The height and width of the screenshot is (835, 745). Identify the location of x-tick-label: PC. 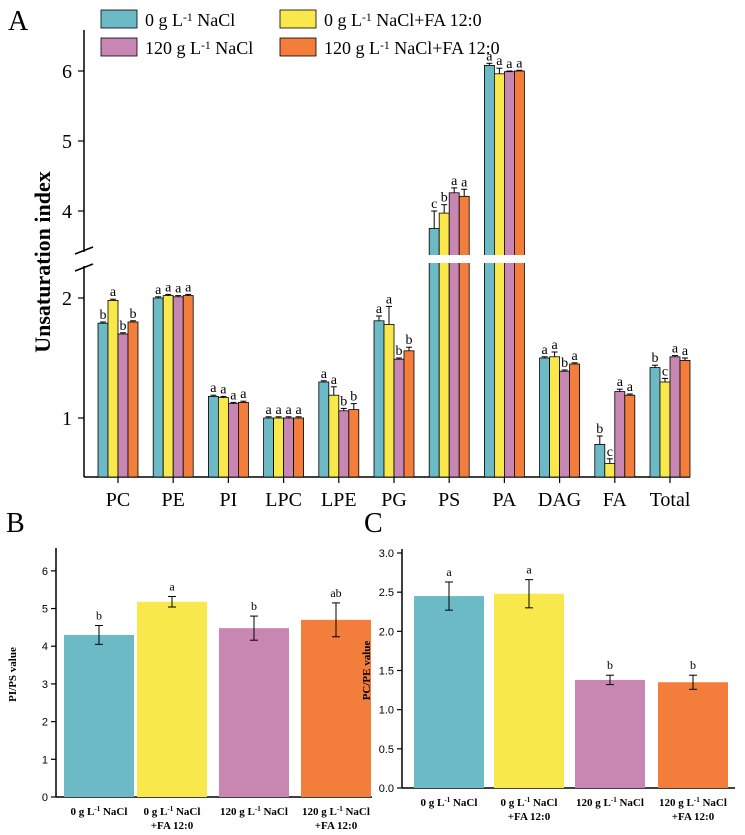
(118, 500).